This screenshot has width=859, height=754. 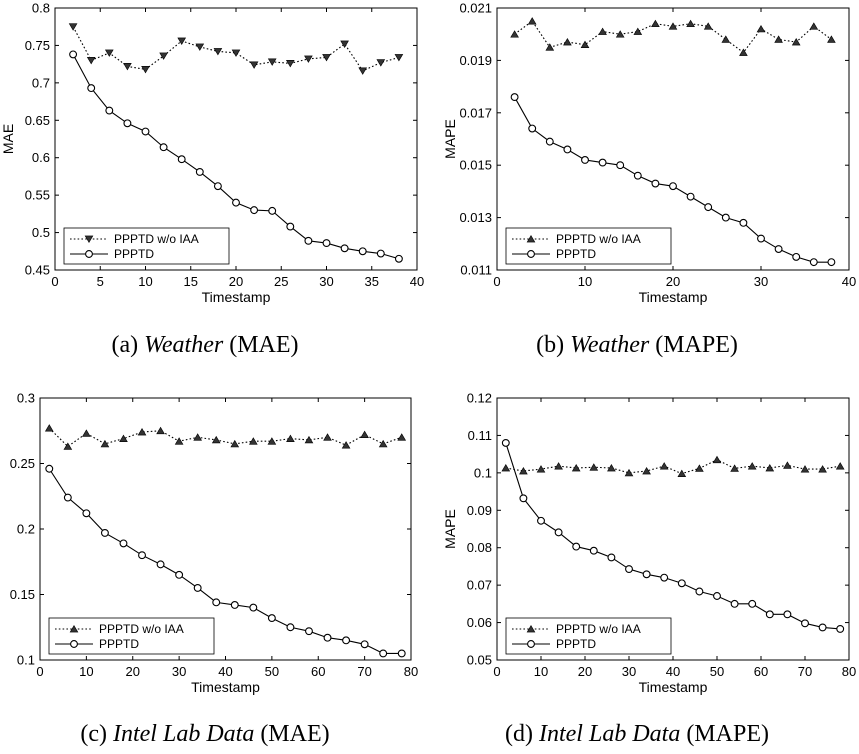 I want to click on x-tick-label: 20, so click(x=585, y=671).